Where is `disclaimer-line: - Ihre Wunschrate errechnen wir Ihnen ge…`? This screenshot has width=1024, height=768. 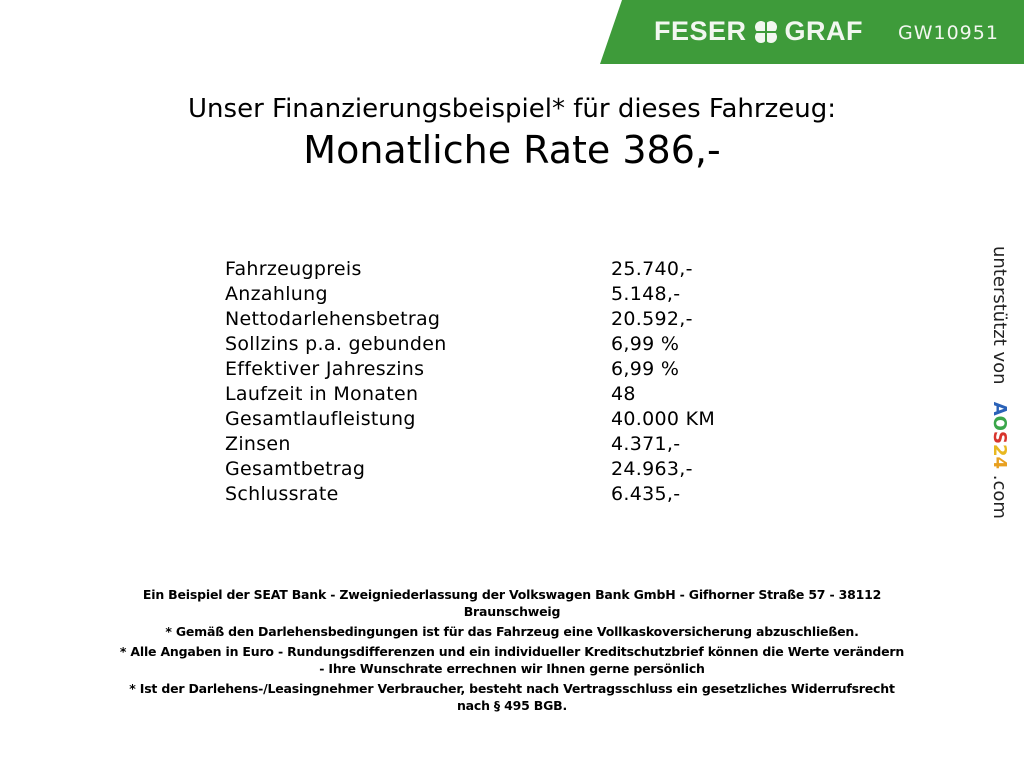 disclaimer-line: - Ihre Wunschrate errechnen wir Ihnen ge… is located at coordinates (512, 668).